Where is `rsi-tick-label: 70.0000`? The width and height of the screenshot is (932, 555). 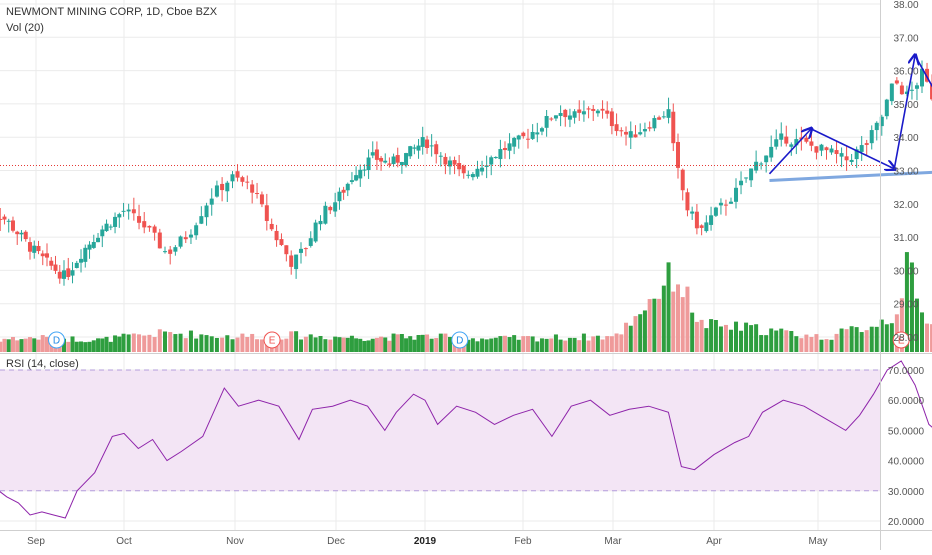 rsi-tick-label: 70.0000 is located at coordinates (906, 371).